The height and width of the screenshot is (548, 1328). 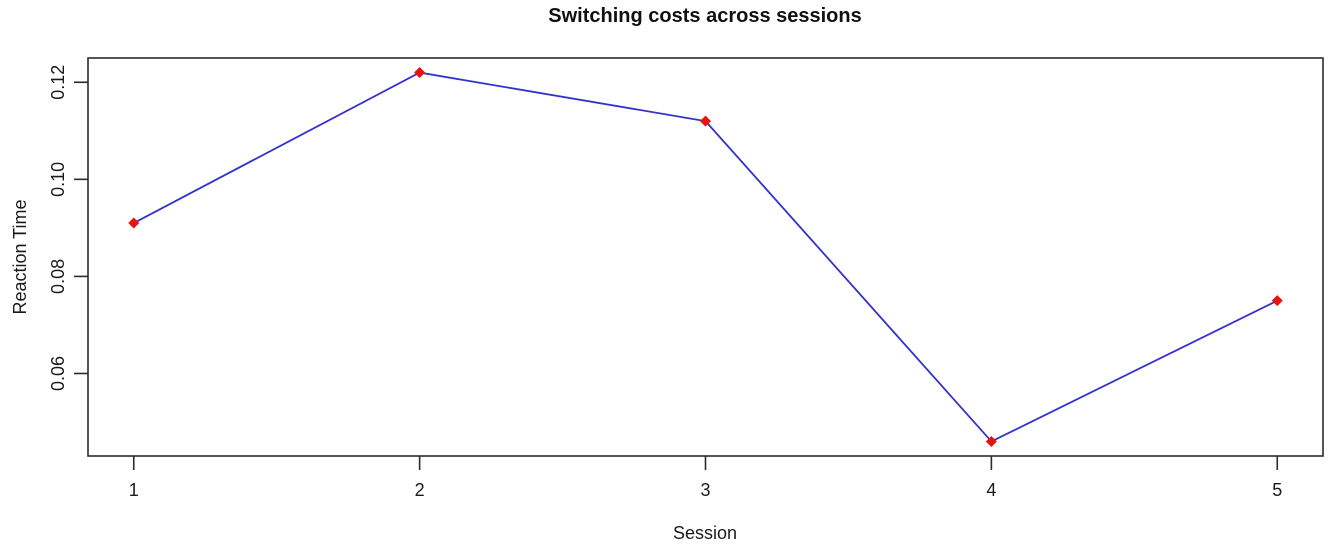 What do you see at coordinates (58, 179) in the screenshot?
I see `y-tick-label: 0.10` at bounding box center [58, 179].